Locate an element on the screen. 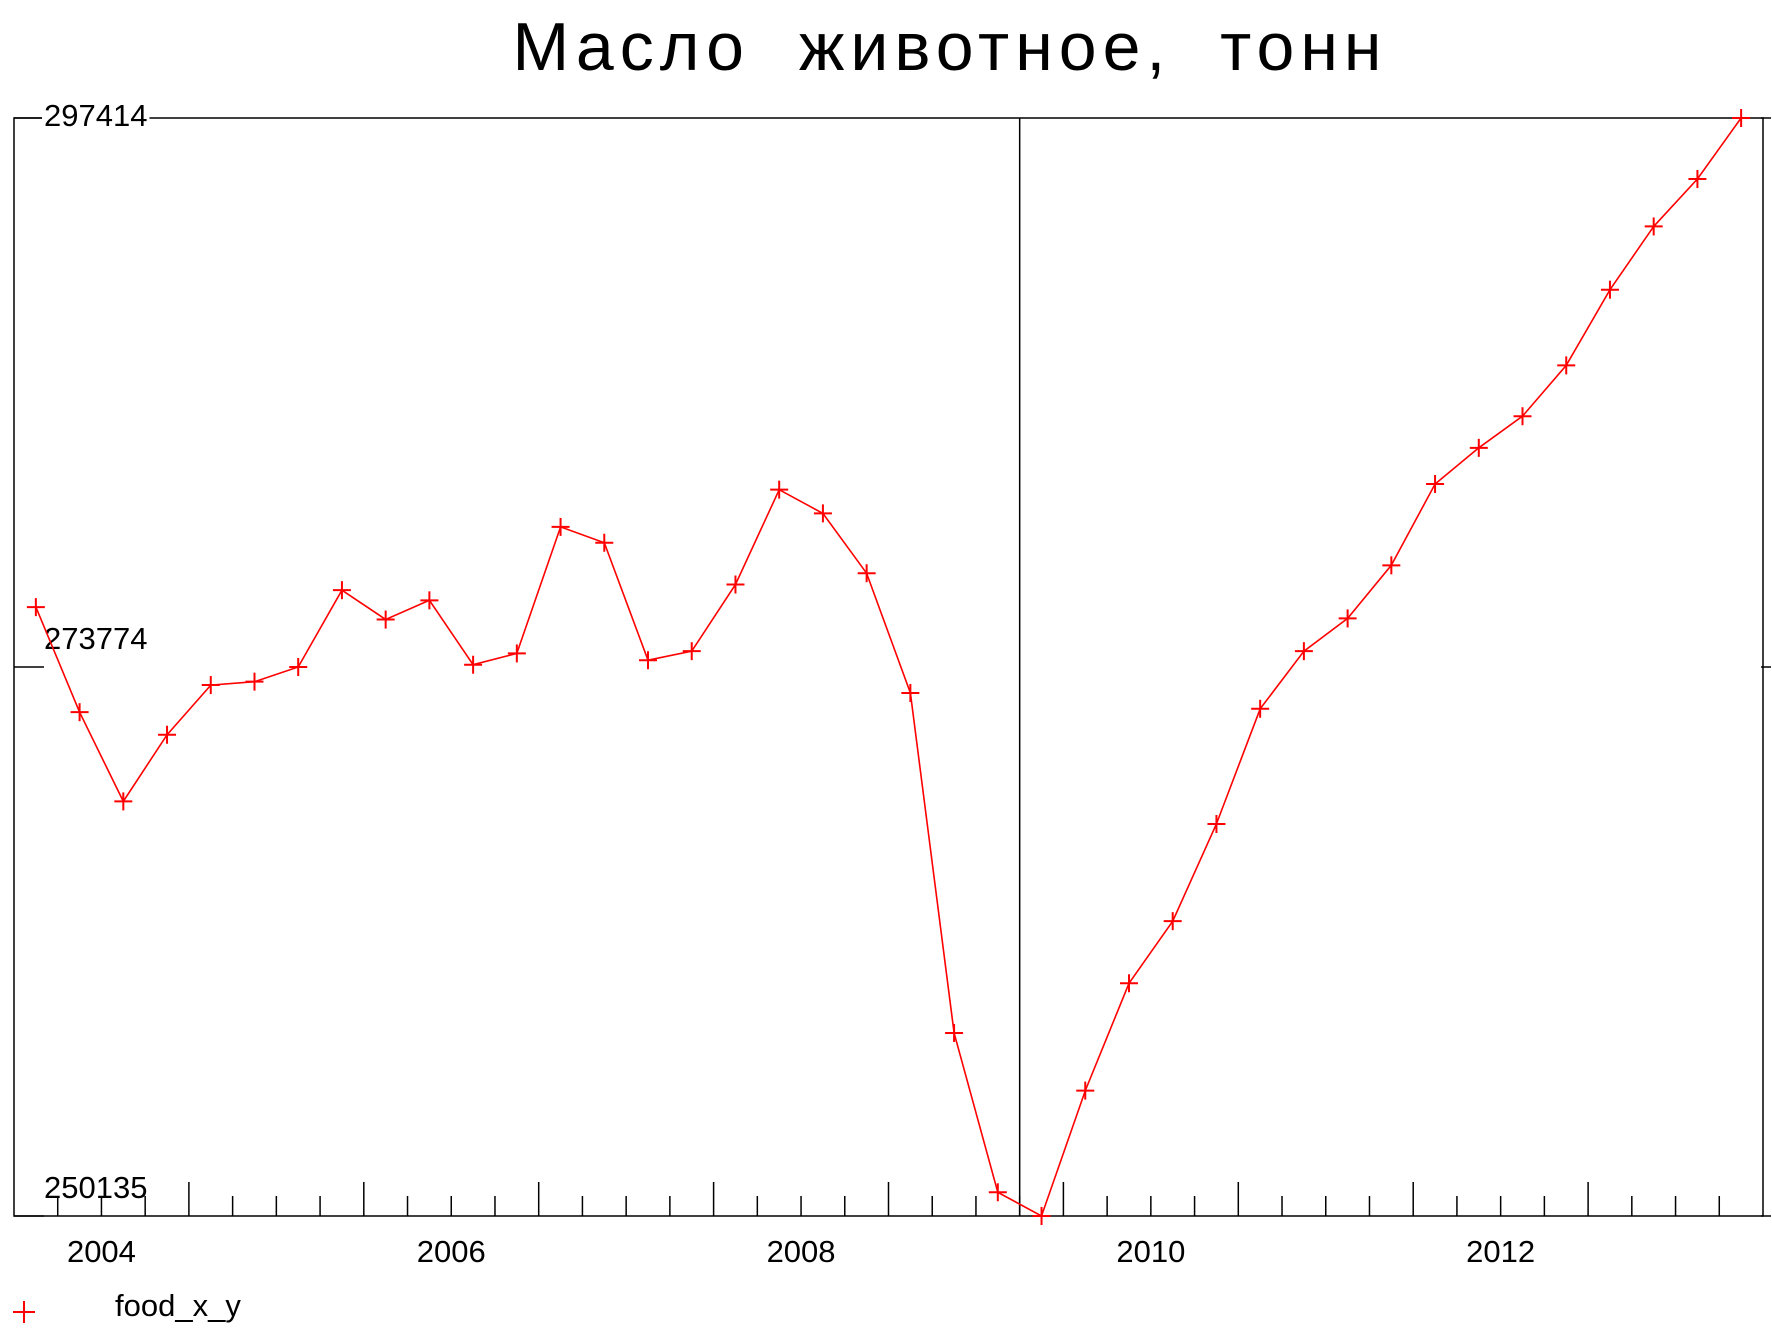  x-tick-label: 2010 is located at coordinates (1150, 1251).